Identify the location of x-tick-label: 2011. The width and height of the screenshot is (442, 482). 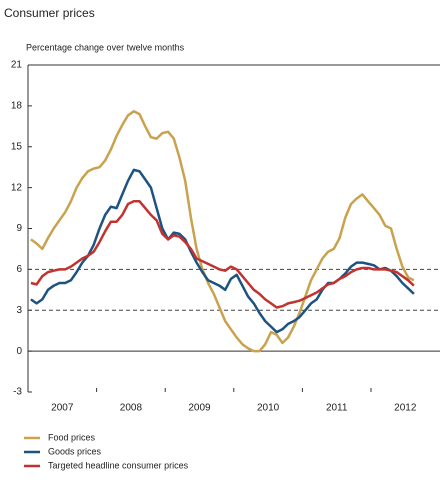
(337, 408).